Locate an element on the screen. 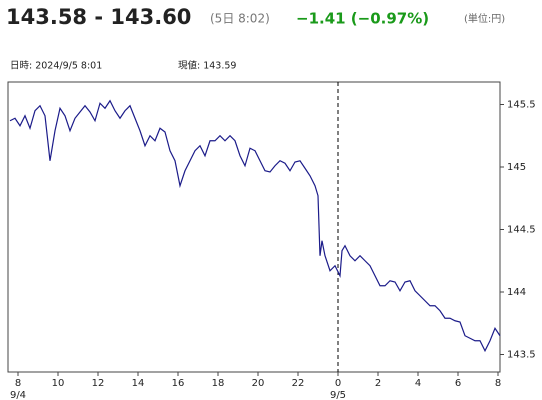  x-tick-label: 16 is located at coordinates (178, 383).